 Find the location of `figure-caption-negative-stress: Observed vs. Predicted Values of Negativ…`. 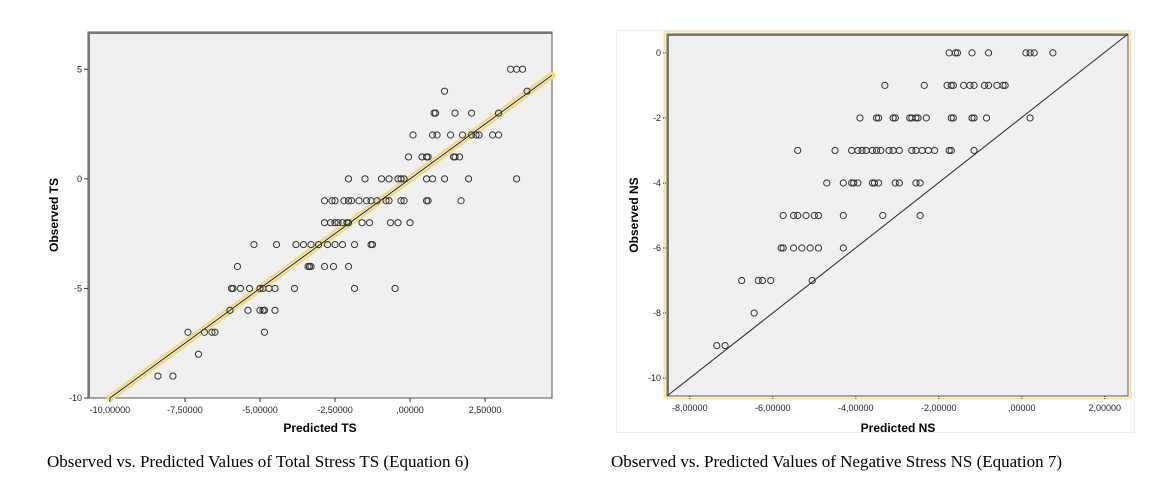

figure-caption-negative-stress: Observed vs. Predicted Values of Negativ… is located at coordinates (837, 461).